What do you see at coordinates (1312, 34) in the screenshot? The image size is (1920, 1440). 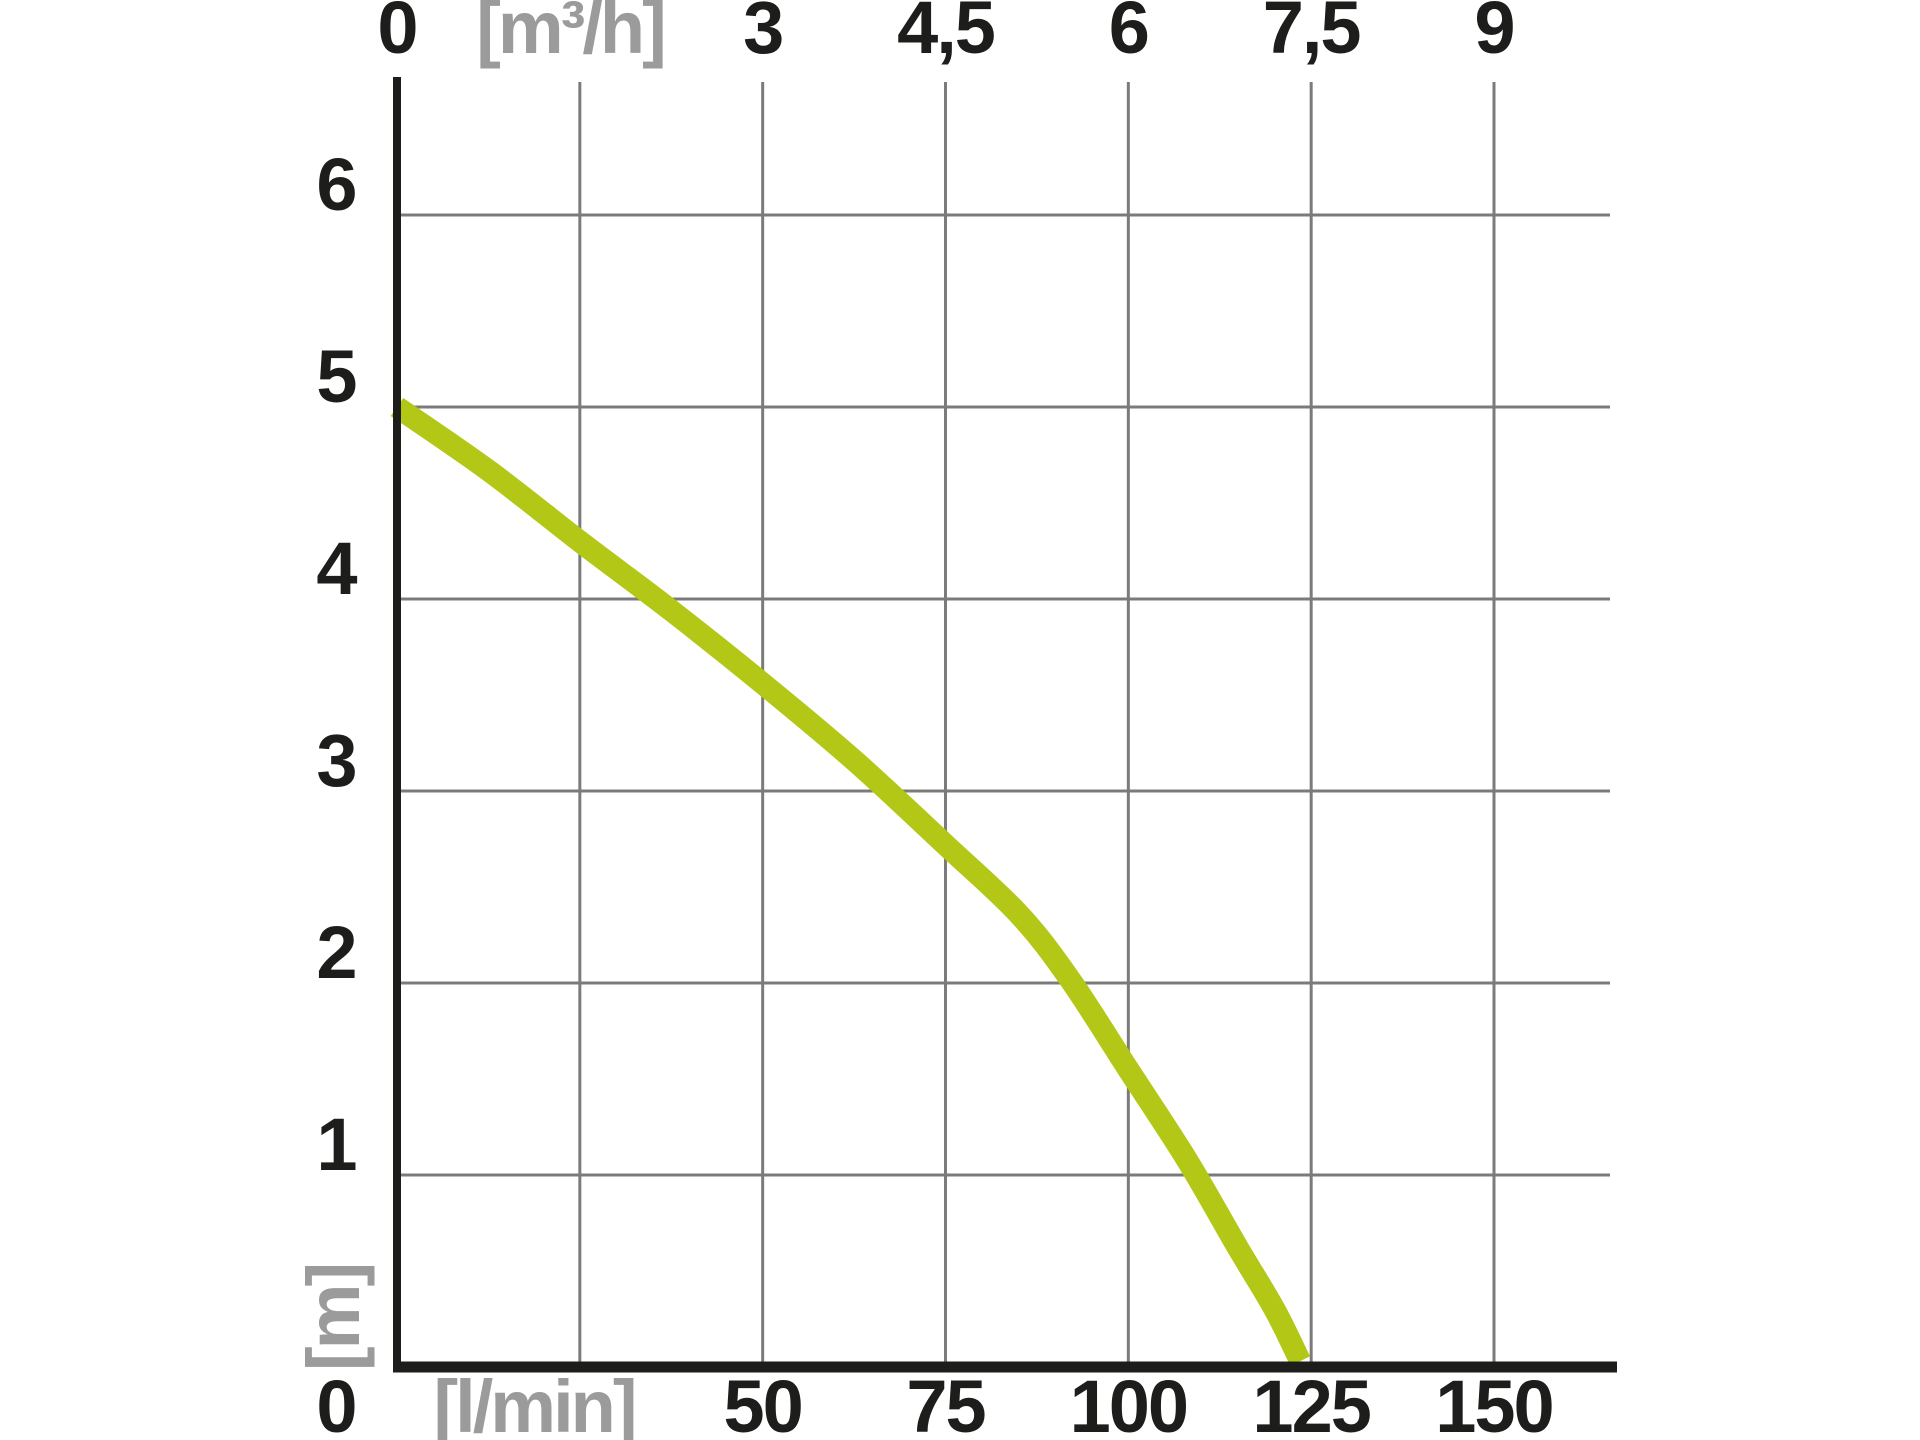 I see `top-axis-tick-label: 7,5` at bounding box center [1312, 34].